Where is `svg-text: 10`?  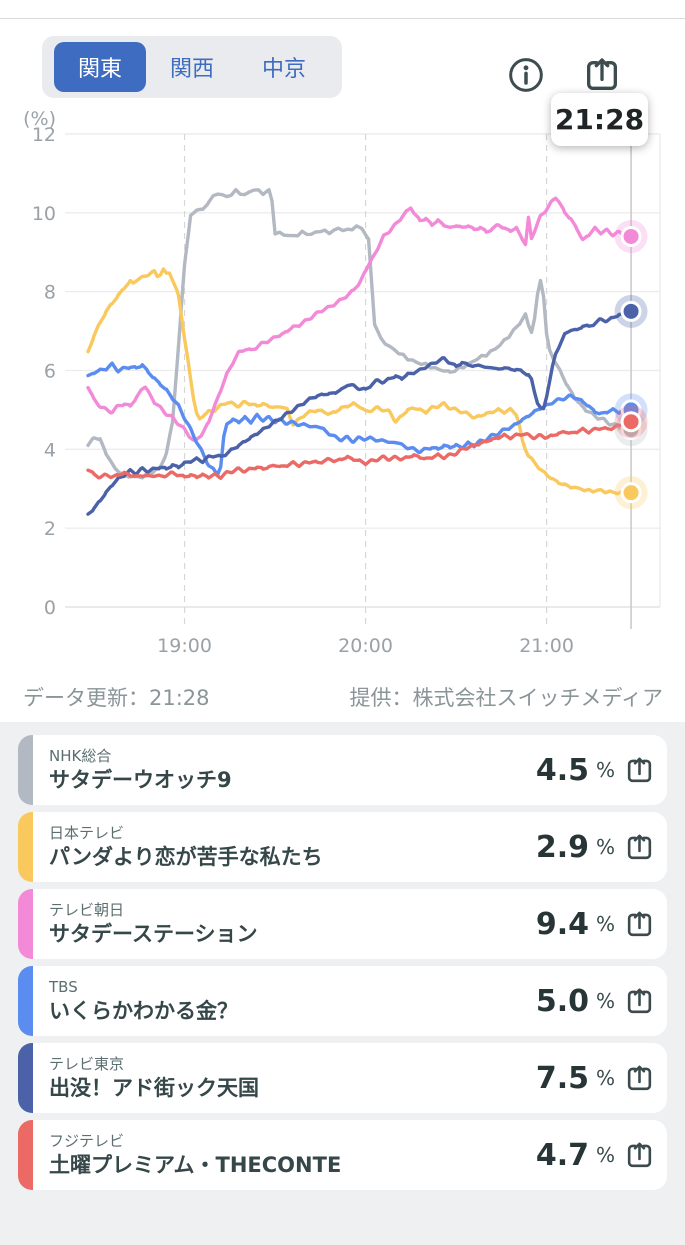
svg-text: 10 is located at coordinates (44, 214).